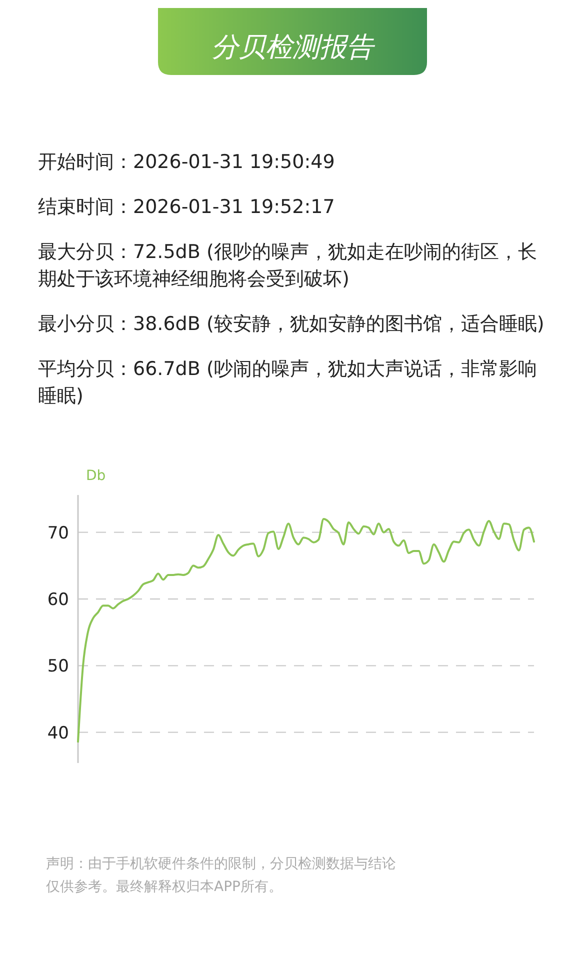  Describe the element at coordinates (287, 265) in the screenshot. I see `text: 最大分贝：72.5dB (很吵的噪声，犹如走在吵闹的街区，长期处于该环境神经细胞将会受到破坏)` at that location.